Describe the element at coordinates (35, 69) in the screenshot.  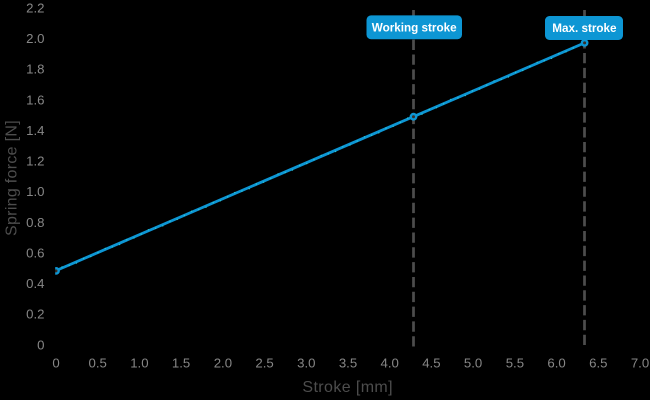
I see `svg-text: 1.8` at that location.